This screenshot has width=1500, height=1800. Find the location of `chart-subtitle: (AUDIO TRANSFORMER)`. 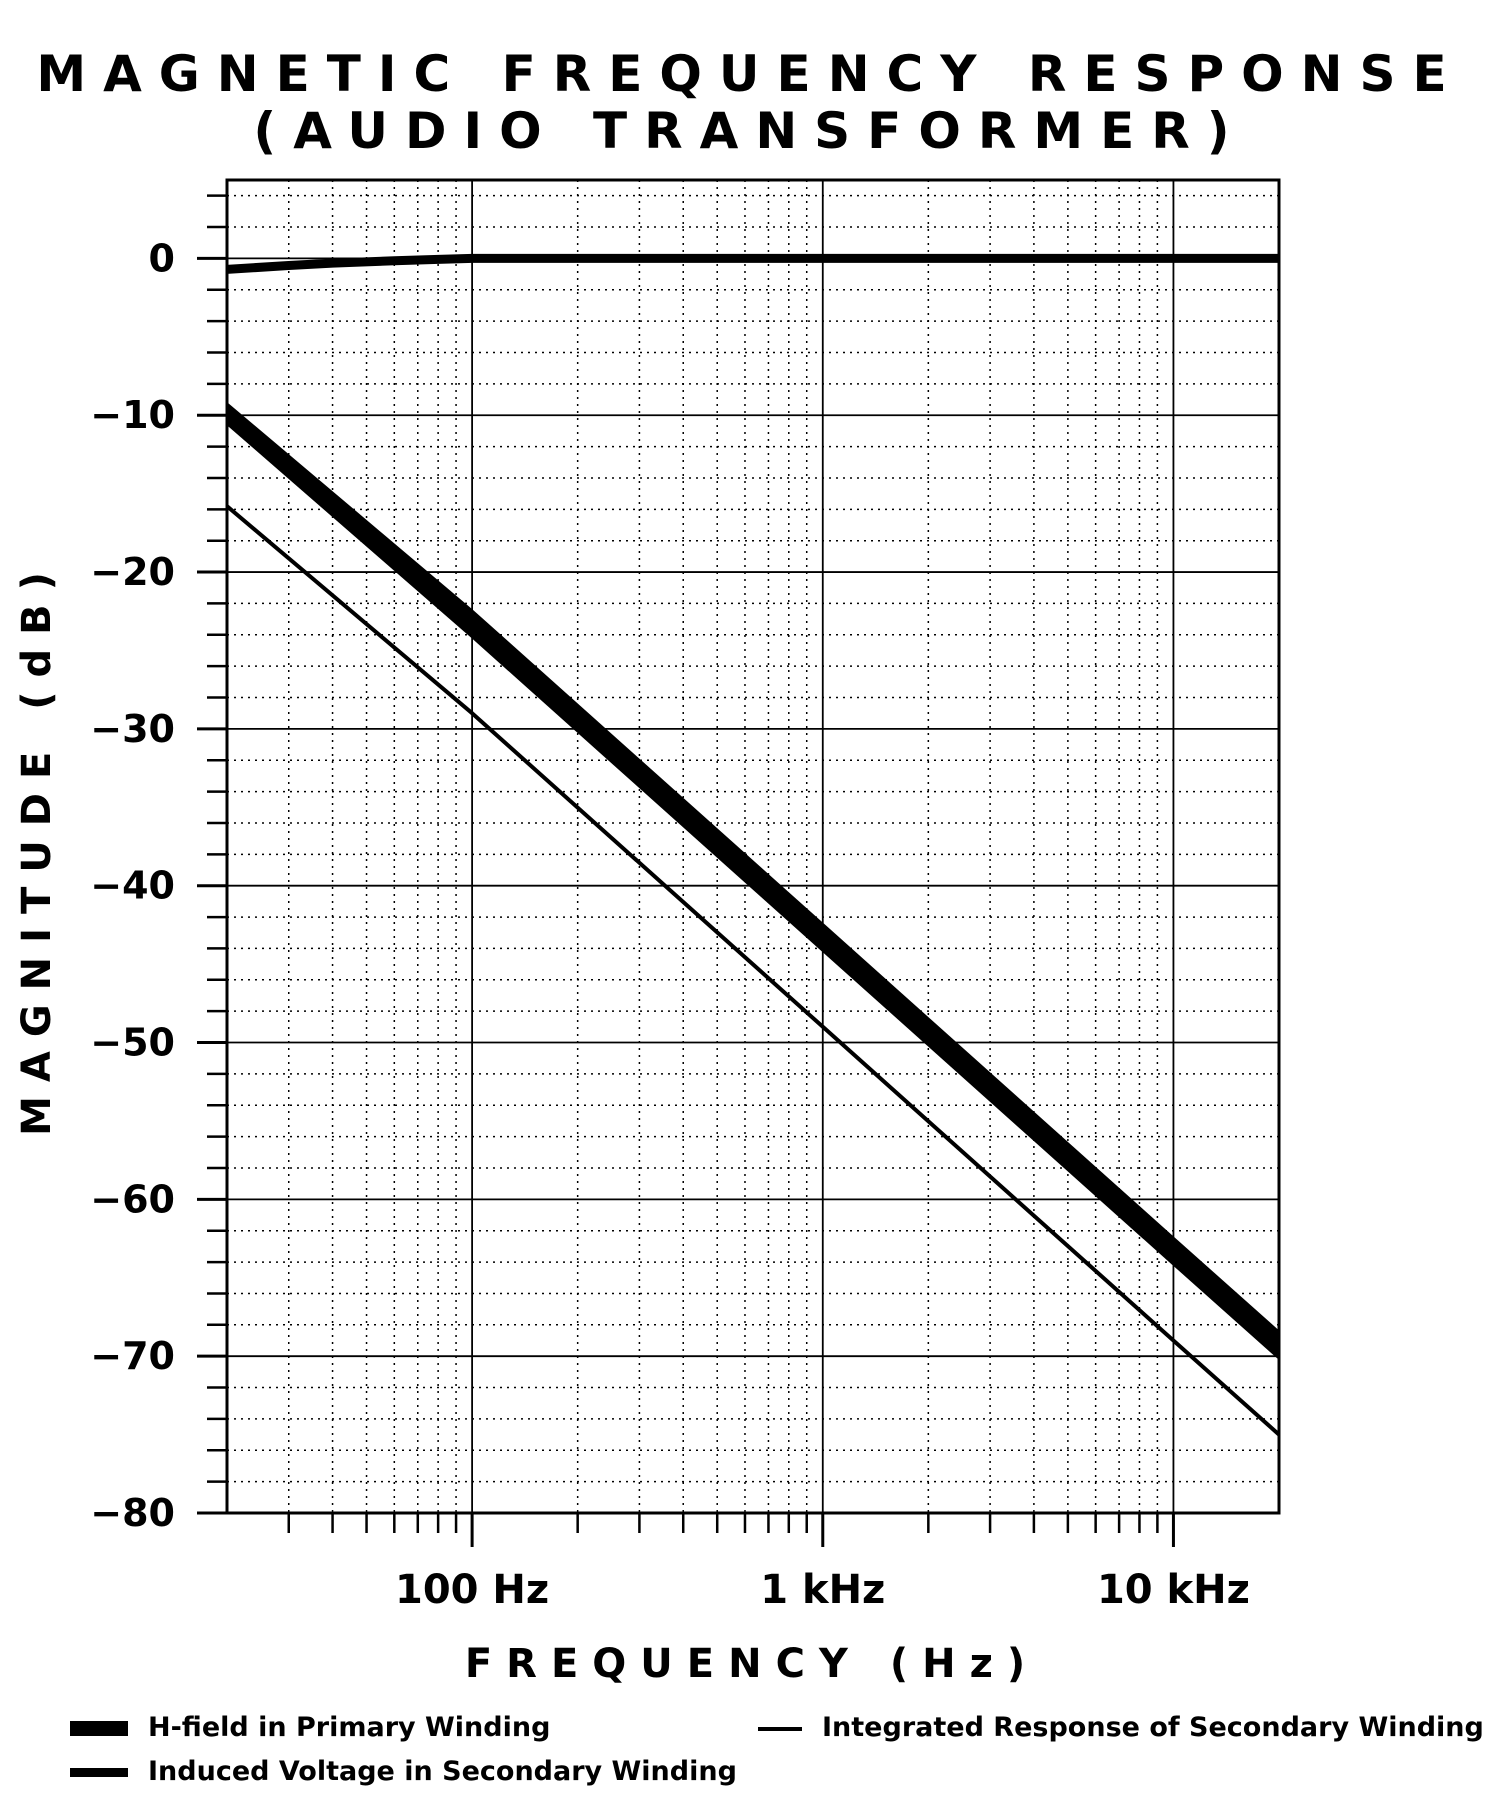

chart-subtitle: (AUDIO TRANSFORMER) is located at coordinates (750, 131).